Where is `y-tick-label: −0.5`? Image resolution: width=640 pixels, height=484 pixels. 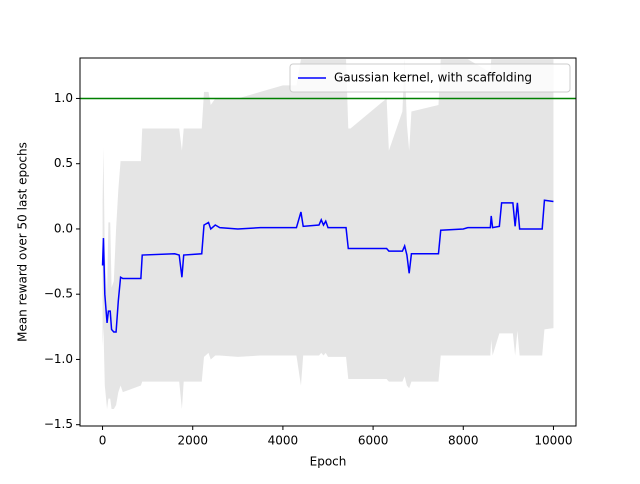
y-tick-label: −0.5 is located at coordinates (58, 294).